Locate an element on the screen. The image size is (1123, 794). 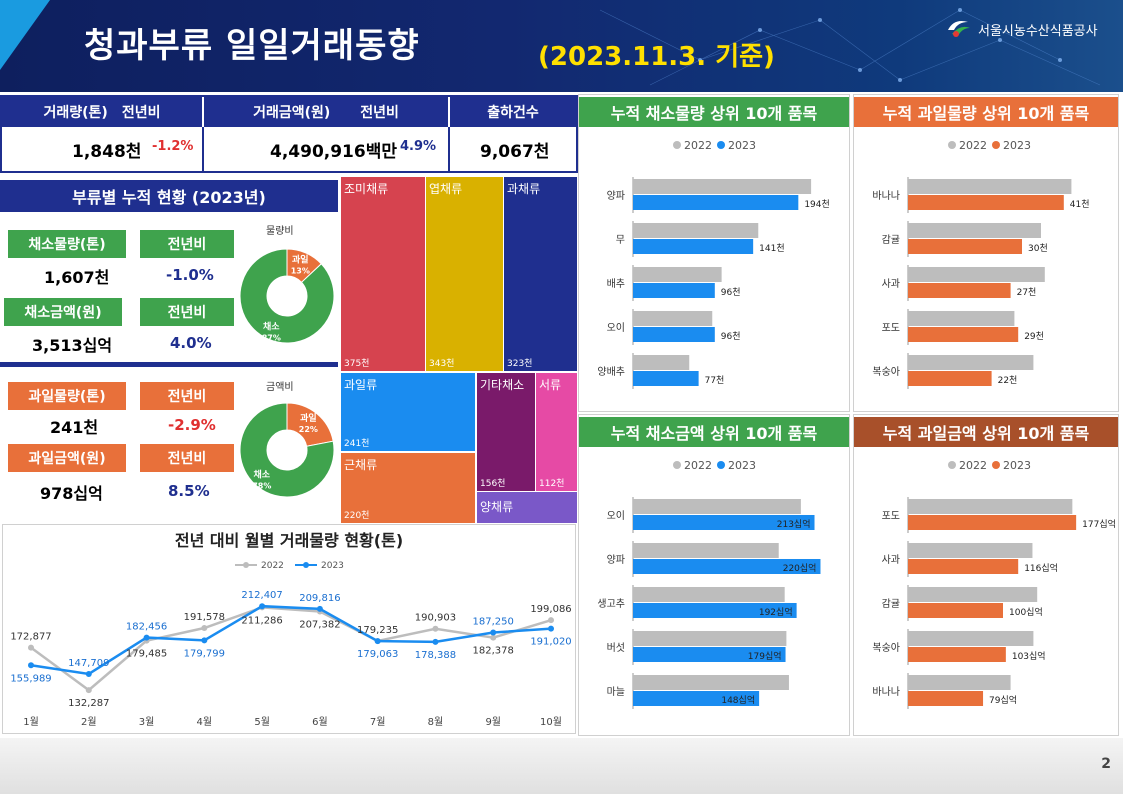
veg-amount-value: 3,513십억 is located at coordinates (72, 345).